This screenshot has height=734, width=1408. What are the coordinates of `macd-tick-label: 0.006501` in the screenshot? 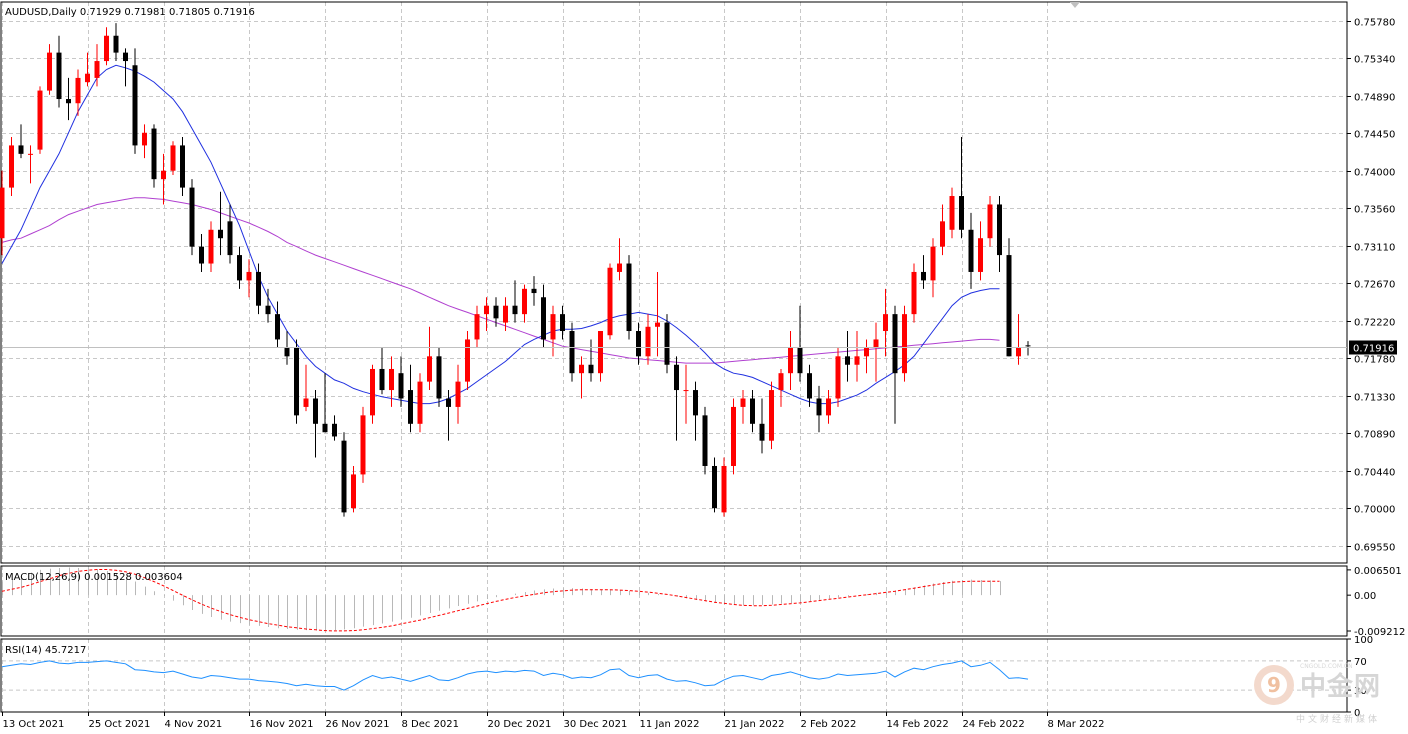 It's located at (1378, 571).